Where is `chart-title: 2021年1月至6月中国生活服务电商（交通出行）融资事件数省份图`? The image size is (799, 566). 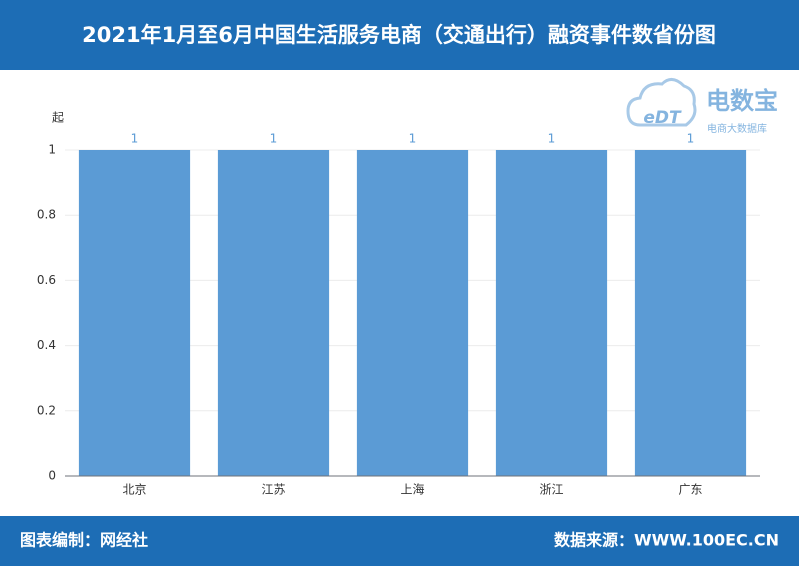 chart-title: 2021年1月至6月中国生活服务电商（交通出行）融资事件数省份图 is located at coordinates (399, 35).